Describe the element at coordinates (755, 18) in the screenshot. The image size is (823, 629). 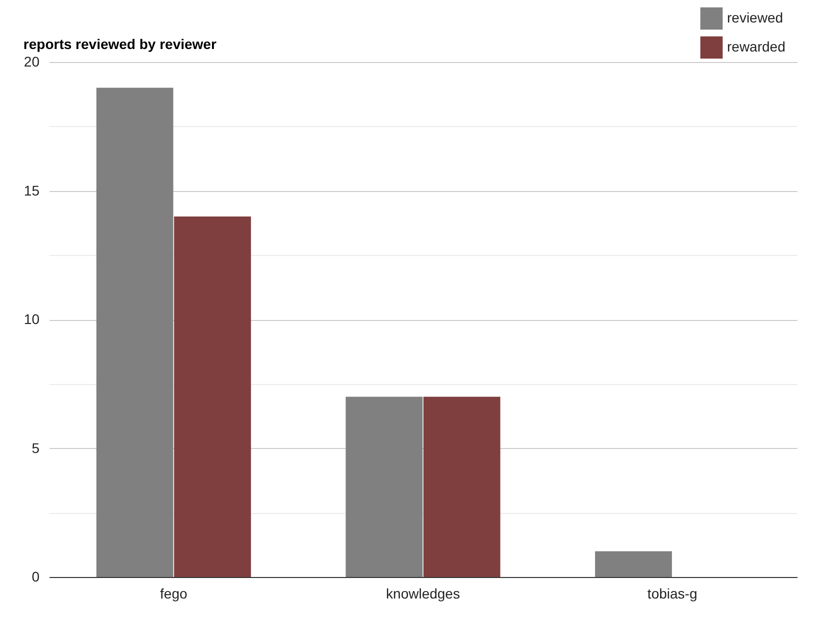
I see `legend-label: reviewed` at that location.